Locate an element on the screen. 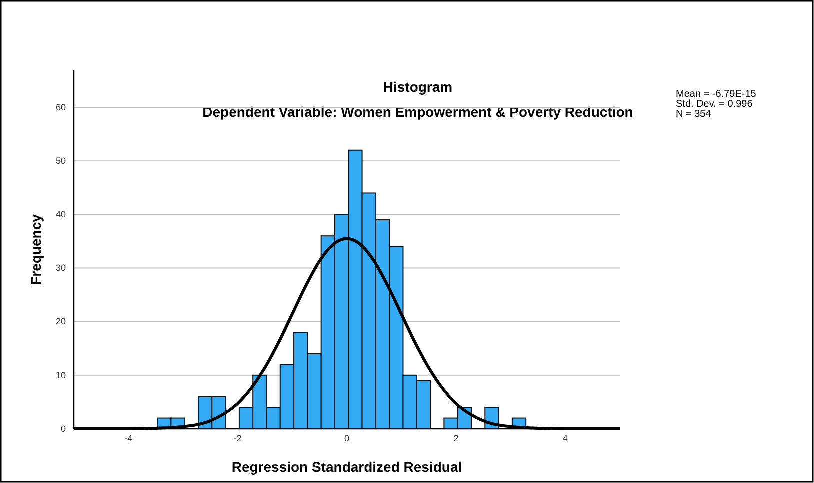  text: Dependent Variable: Women Empowerment & Poverty Reduction is located at coordinates (418, 112).